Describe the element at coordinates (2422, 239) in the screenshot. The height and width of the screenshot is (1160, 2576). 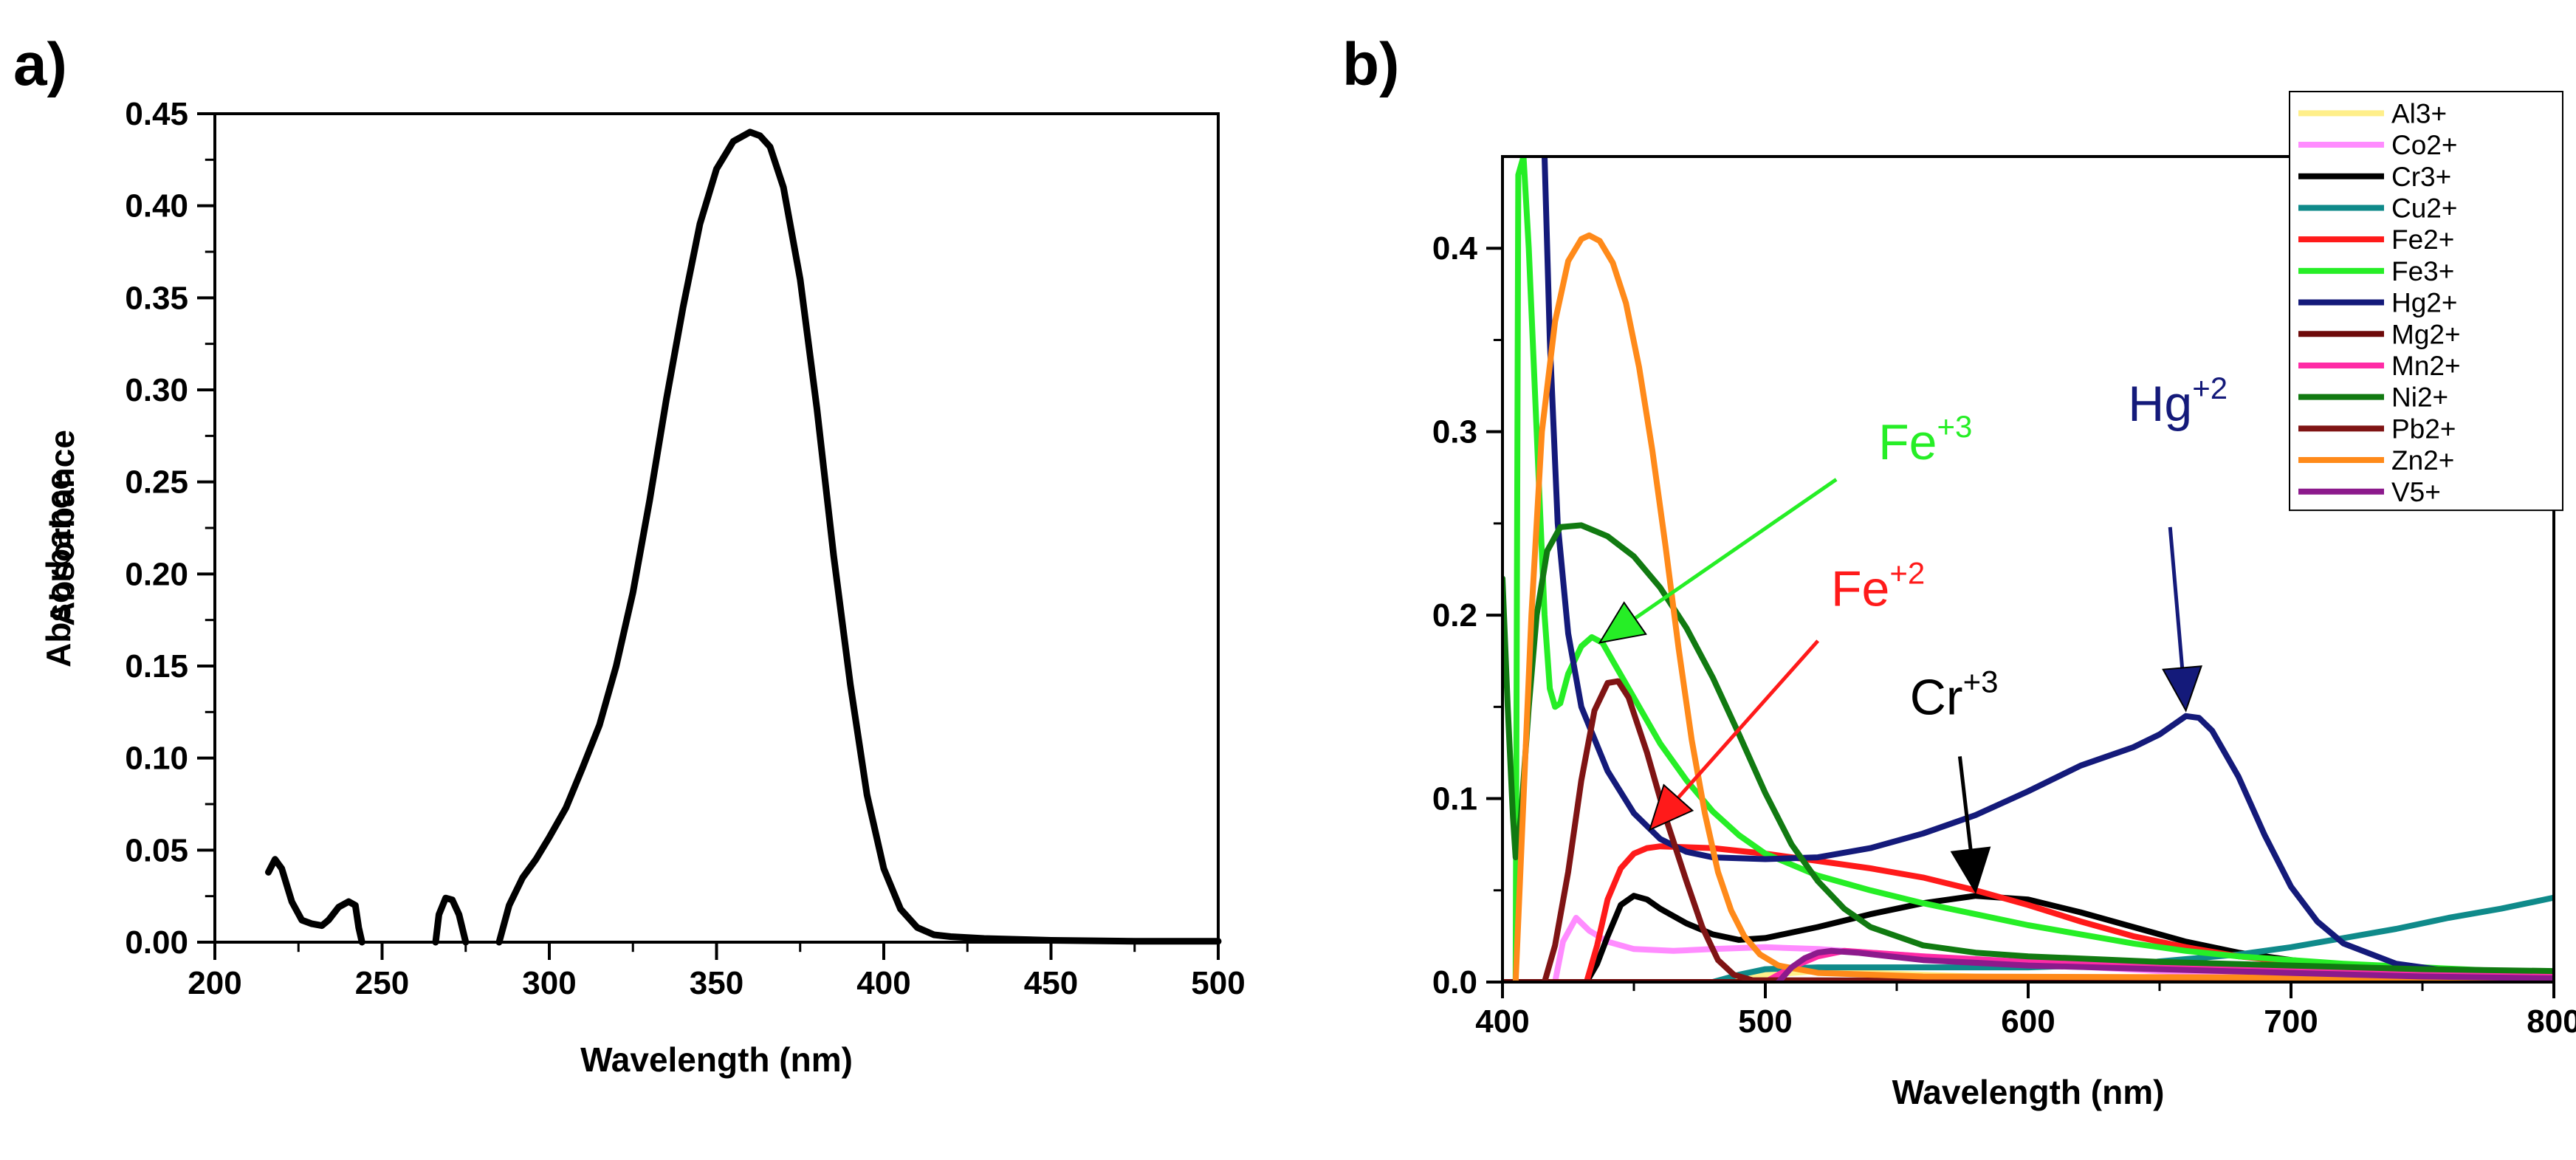
I see `legend-label-fe2plus: Fe2+` at that location.